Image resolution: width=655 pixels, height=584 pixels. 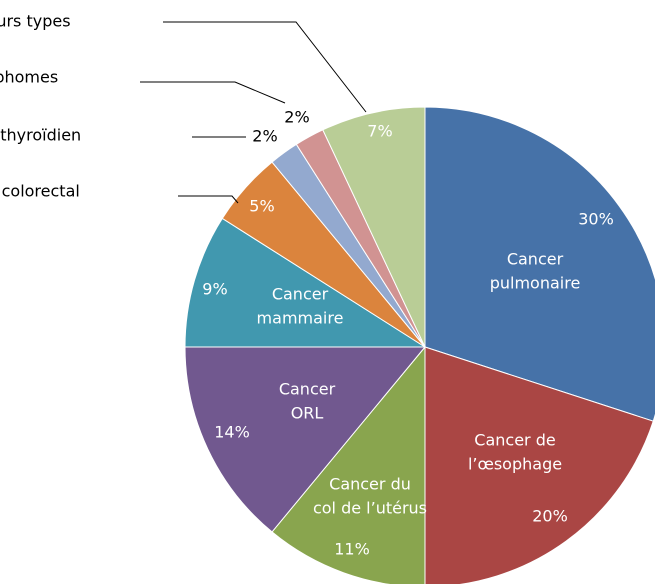 I want to click on category-label: Cancer de, so click(x=514, y=440).